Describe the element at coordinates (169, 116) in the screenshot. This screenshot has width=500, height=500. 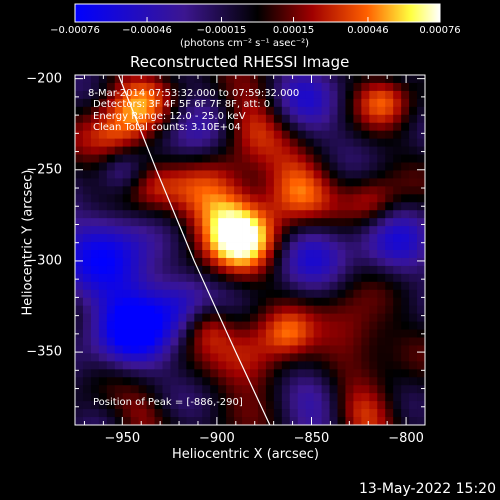
I see `energy-range-annotation: Energy Range: 12.0 - 25.0 keV` at that location.